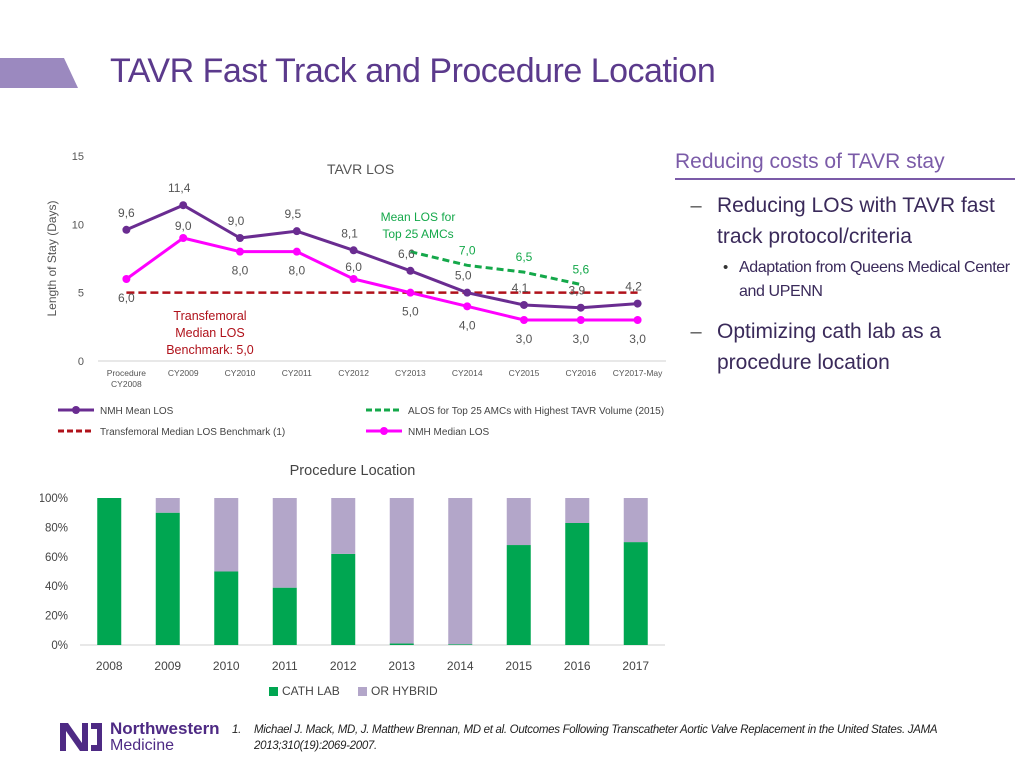  I want to click on x-tick-label: 2011, so click(285, 666).